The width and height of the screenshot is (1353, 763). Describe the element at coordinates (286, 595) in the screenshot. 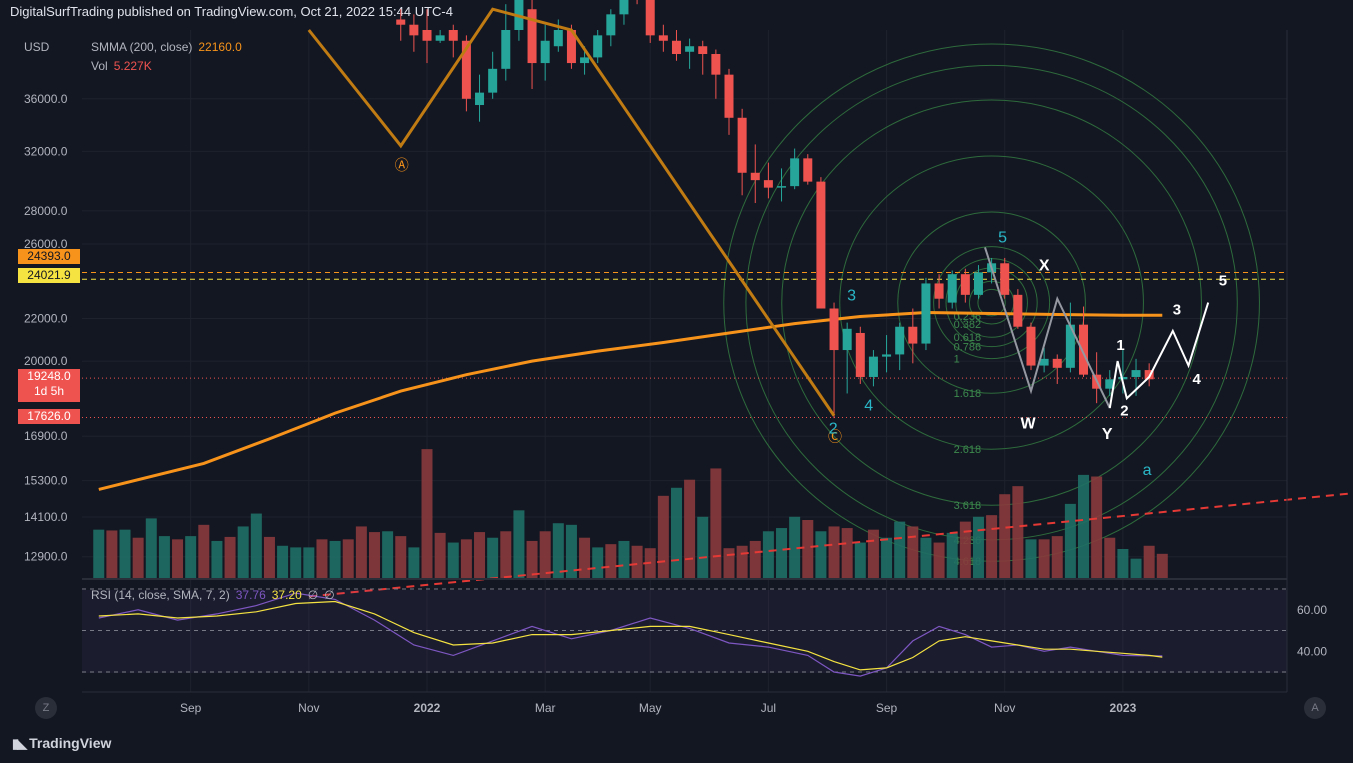

I see `rsi-legend-ma-value: 37.20` at that location.